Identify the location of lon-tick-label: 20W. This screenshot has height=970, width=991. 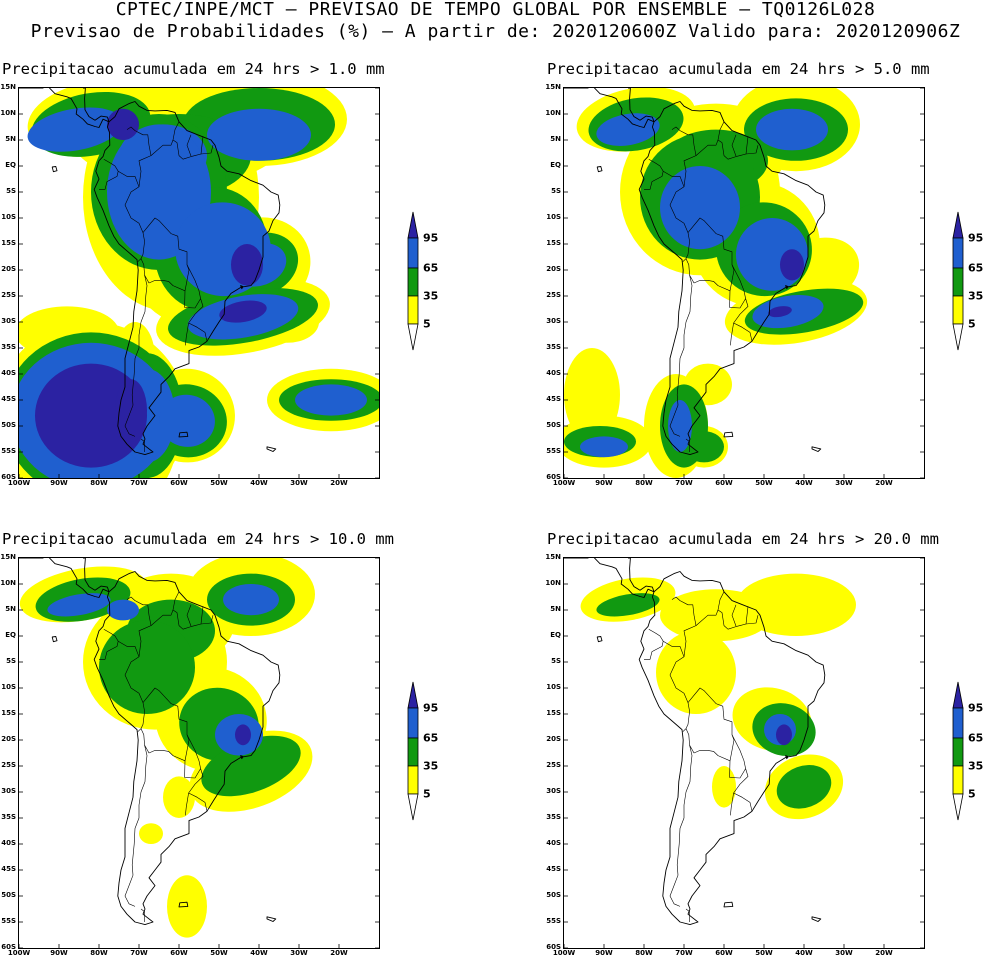
(339, 483).